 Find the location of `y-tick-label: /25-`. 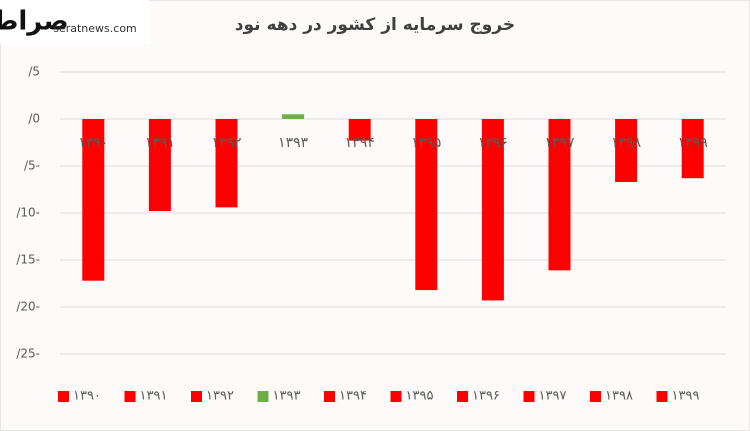

y-tick-label: /25- is located at coordinates (28, 354).